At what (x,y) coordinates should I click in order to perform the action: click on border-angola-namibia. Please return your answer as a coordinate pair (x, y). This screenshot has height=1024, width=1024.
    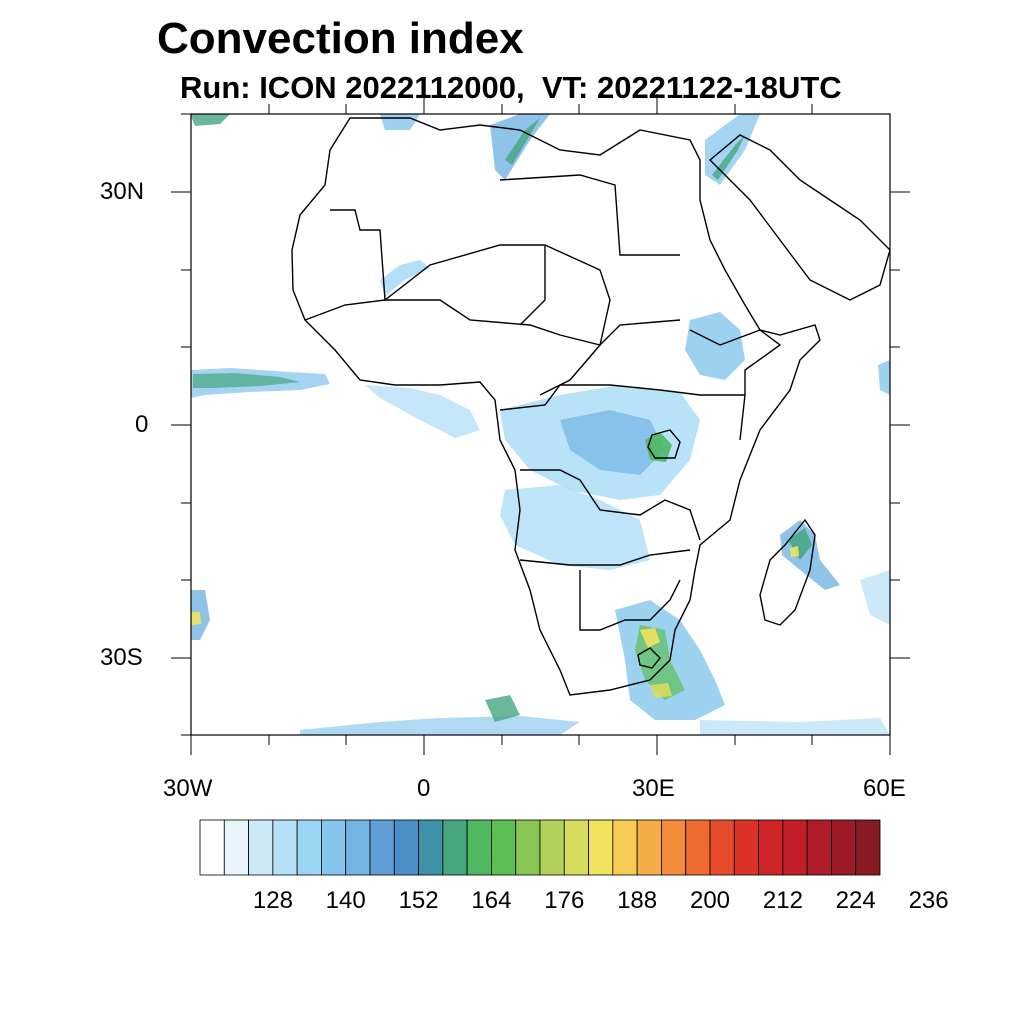
    Looking at the image, I should click on (605, 557).